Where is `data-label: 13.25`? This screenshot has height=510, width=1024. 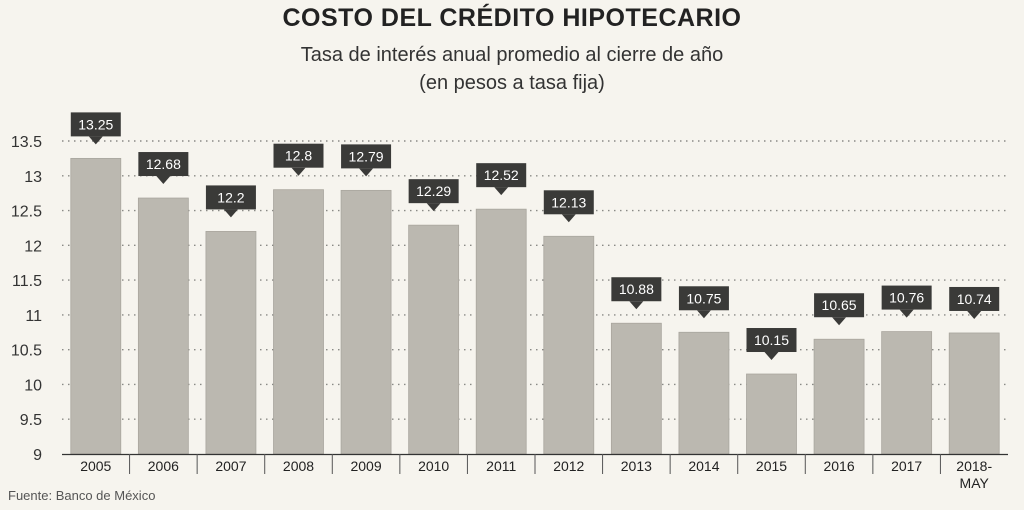
data-label: 13.25 is located at coordinates (95, 124).